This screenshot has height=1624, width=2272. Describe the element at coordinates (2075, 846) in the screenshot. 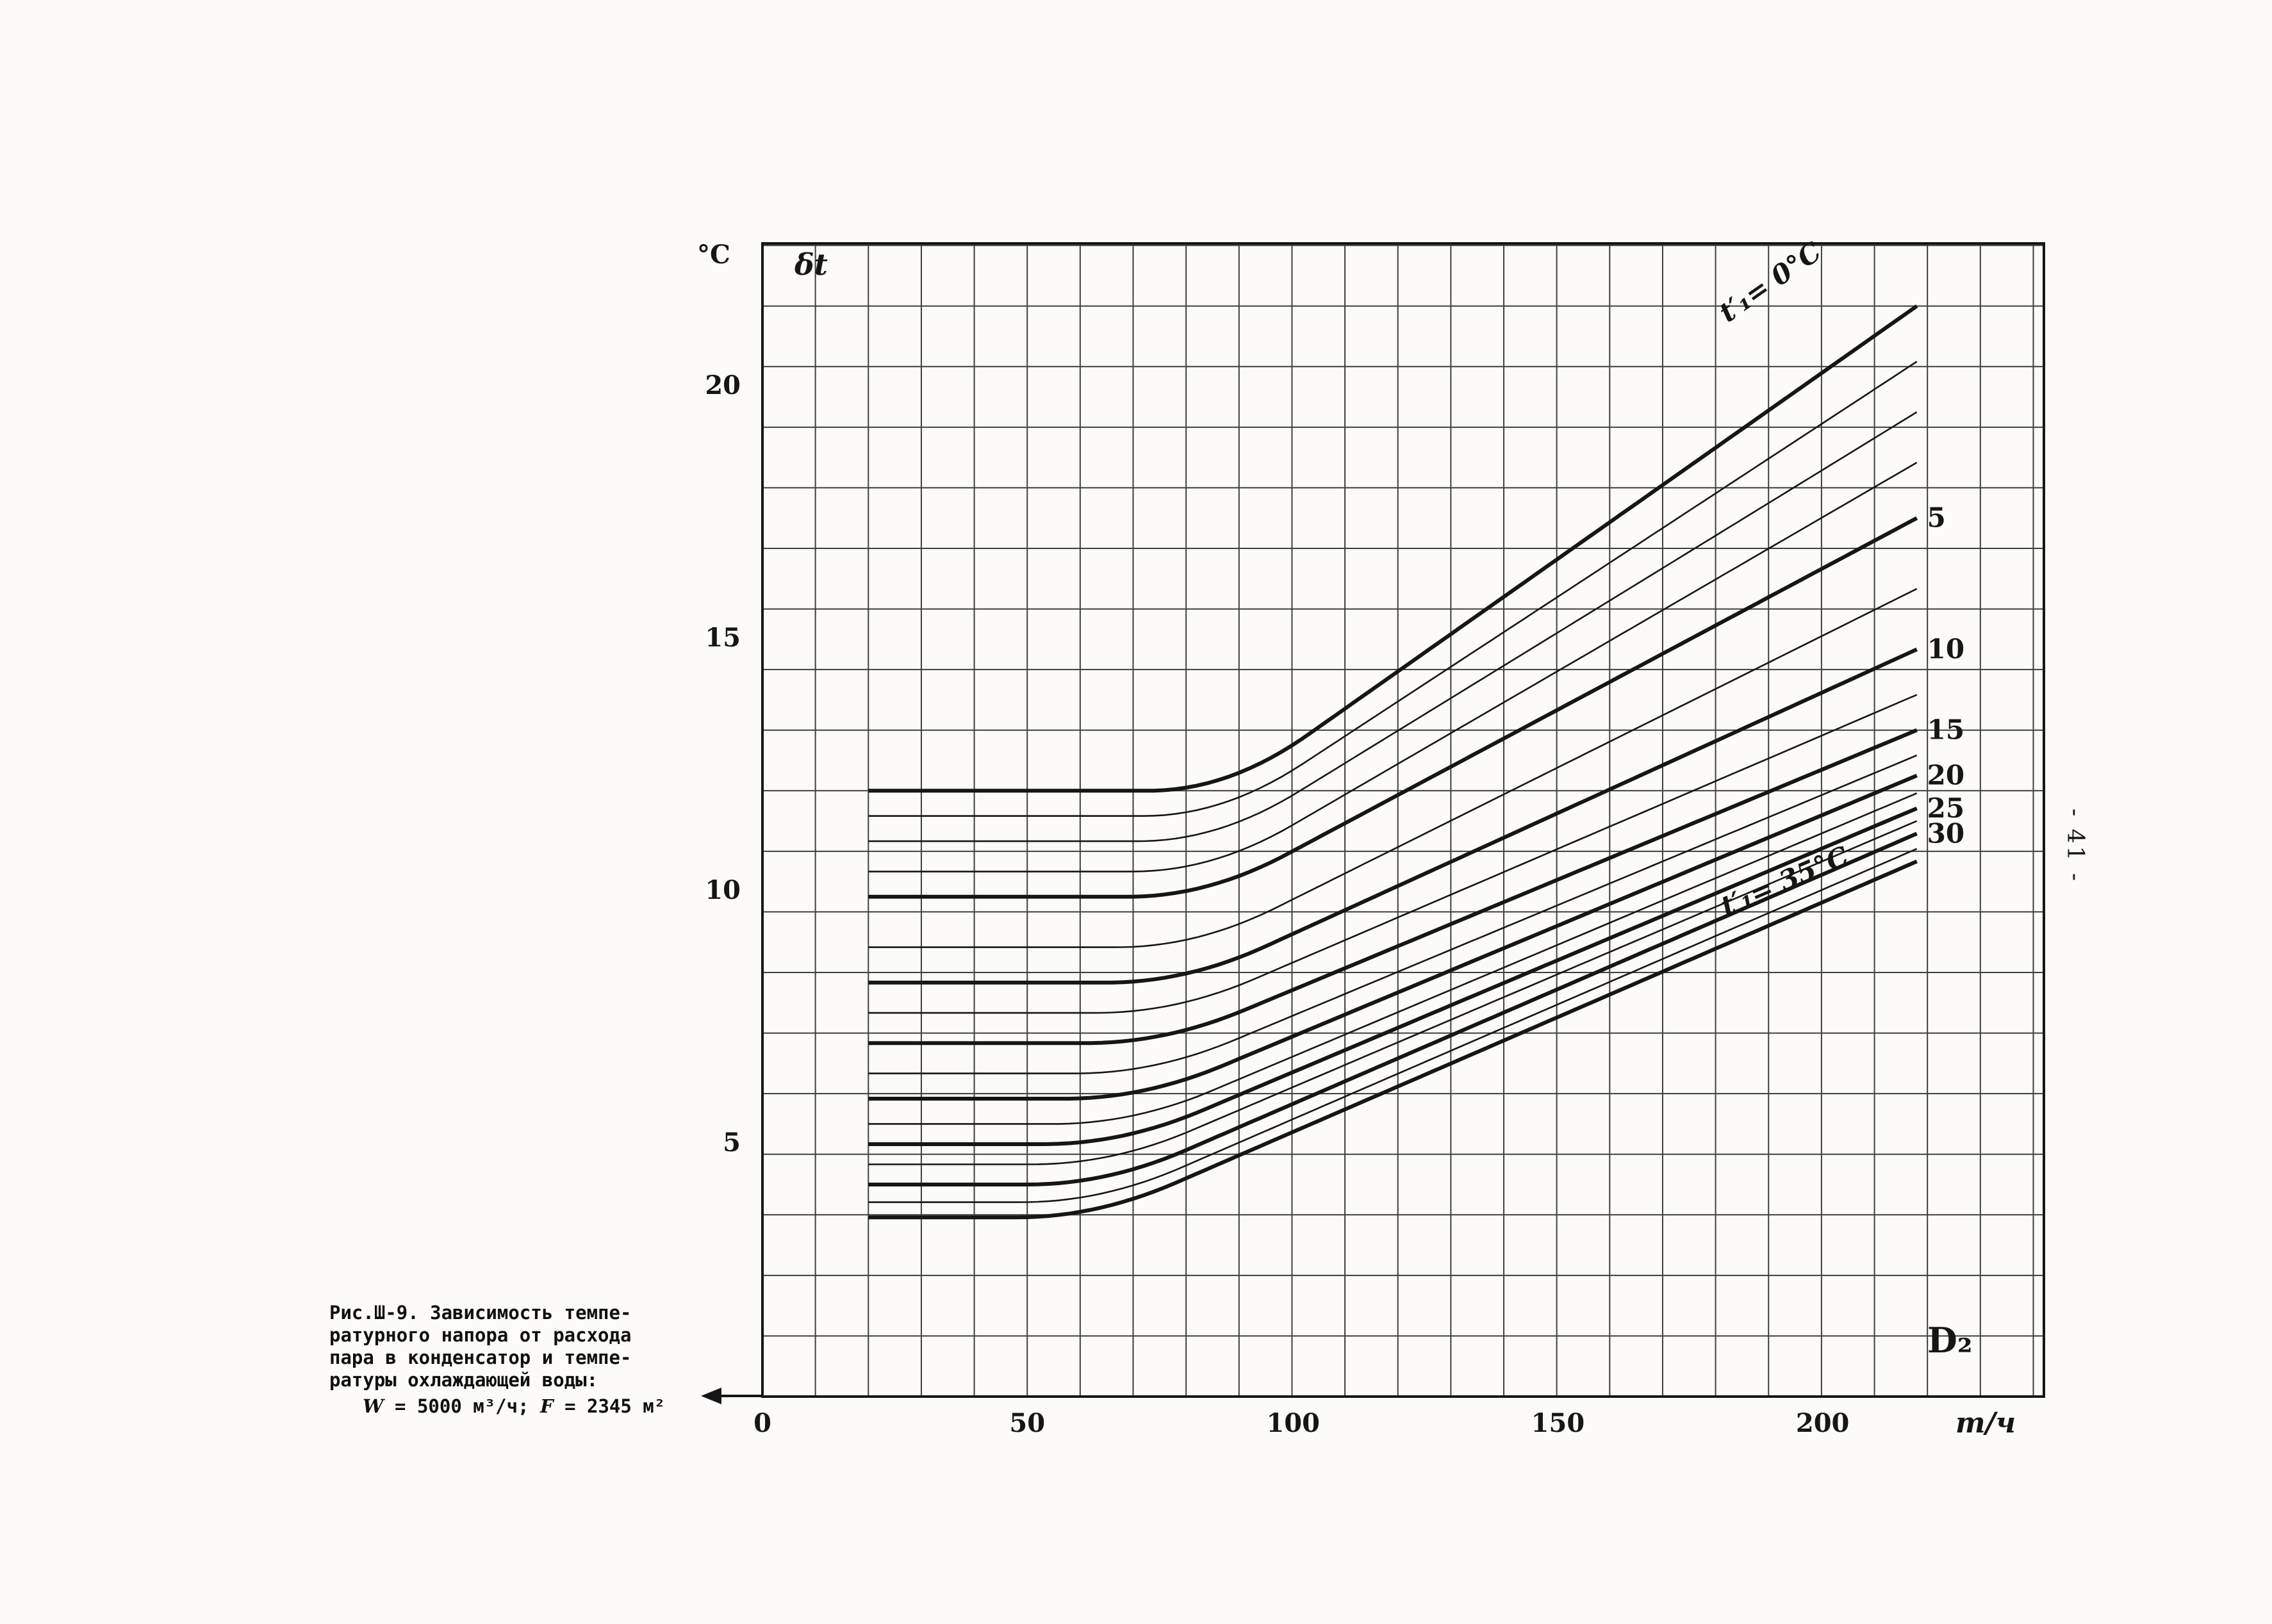

I see `page-number: - 41 -` at that location.